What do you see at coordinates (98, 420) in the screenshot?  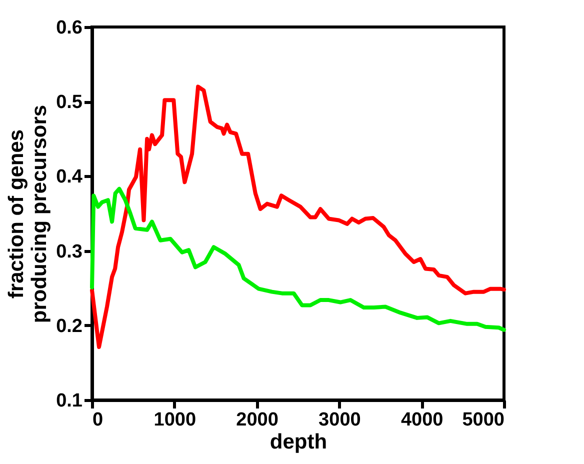 I see `x-tick-label: 0` at bounding box center [98, 420].